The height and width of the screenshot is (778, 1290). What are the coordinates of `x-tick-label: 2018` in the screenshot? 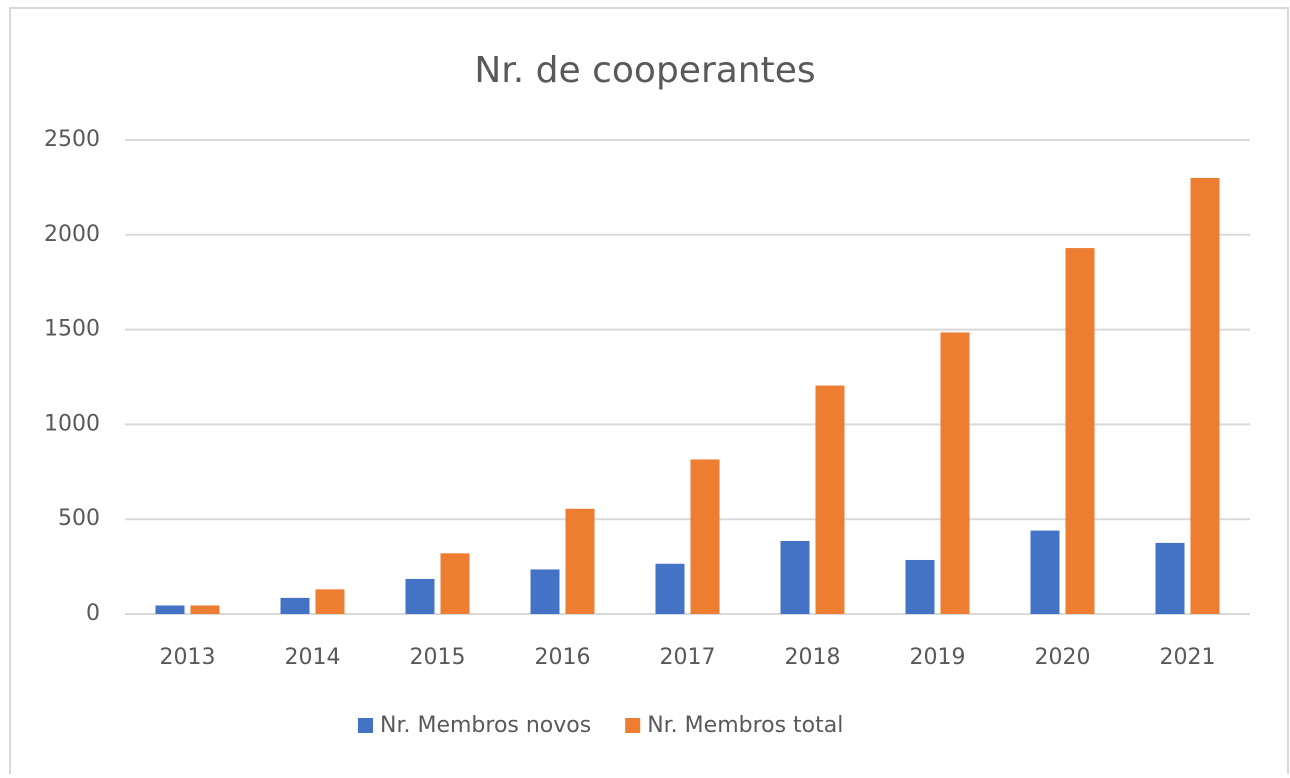 It's located at (813, 657).